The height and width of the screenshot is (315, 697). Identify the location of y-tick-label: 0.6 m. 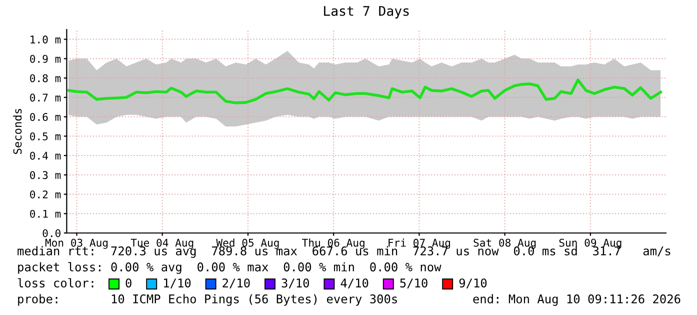
(45, 116).